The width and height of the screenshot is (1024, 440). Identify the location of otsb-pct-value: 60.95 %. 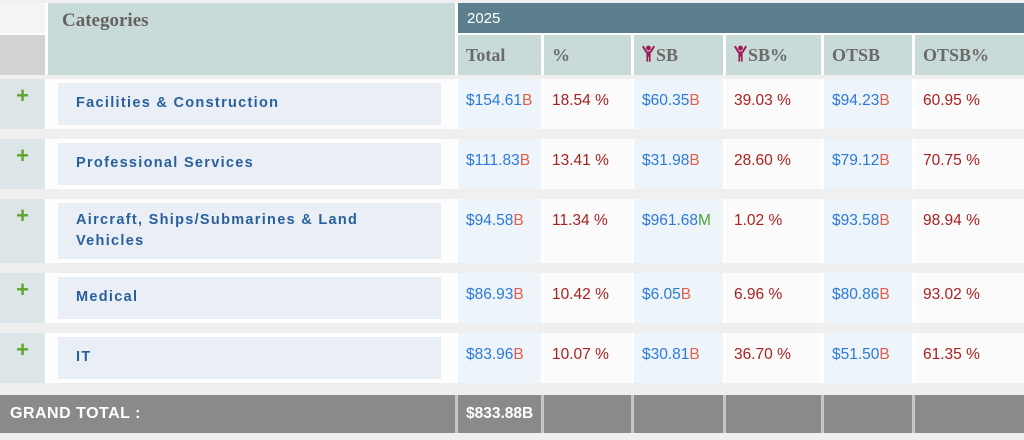
(969, 104).